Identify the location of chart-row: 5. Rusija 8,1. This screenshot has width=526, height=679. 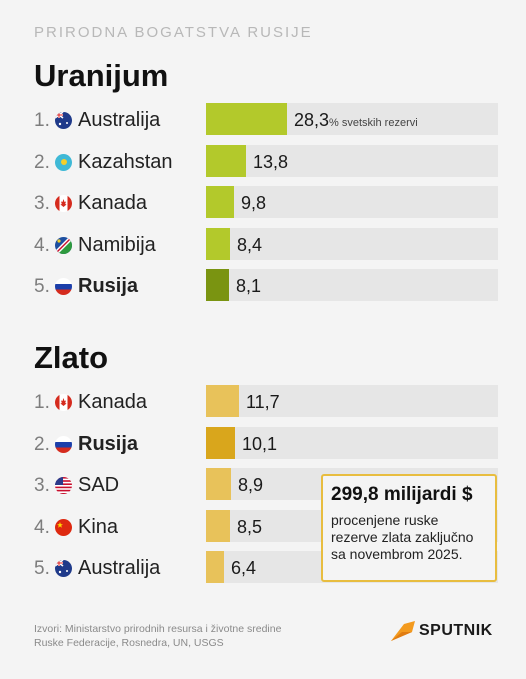
(269, 285).